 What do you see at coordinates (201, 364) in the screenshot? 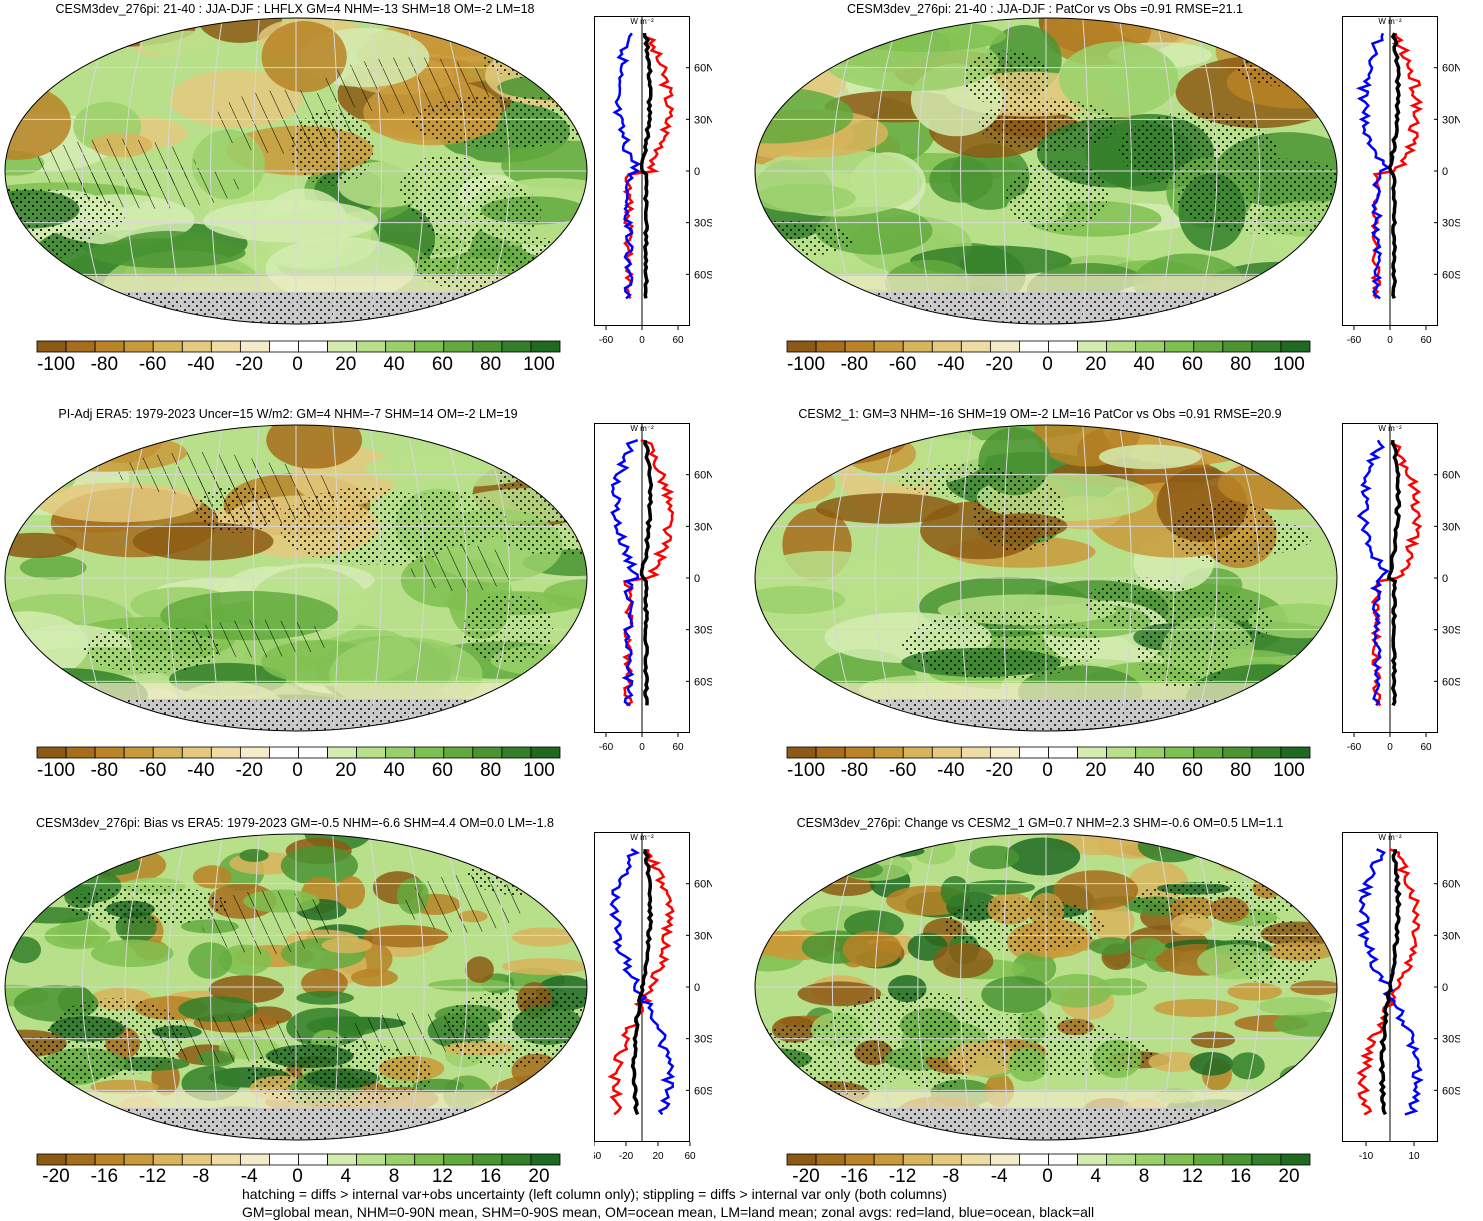
I see `colorbar-tick-label: -40` at bounding box center [201, 364].